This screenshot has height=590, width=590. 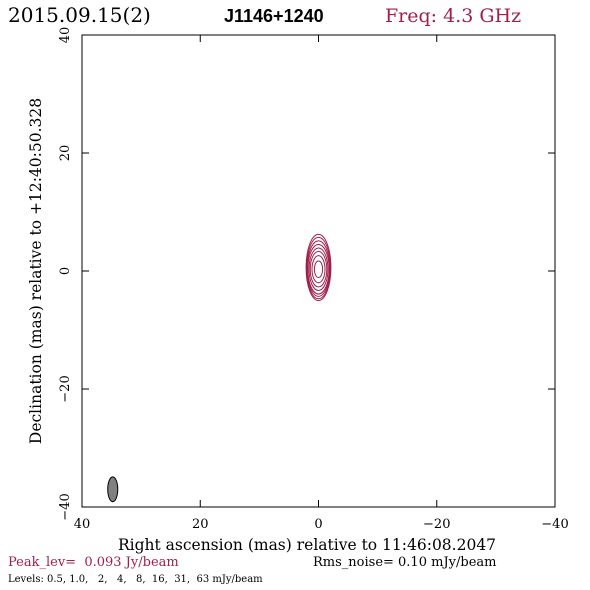 I want to click on source-name: J1146+1240, so click(x=274, y=16).